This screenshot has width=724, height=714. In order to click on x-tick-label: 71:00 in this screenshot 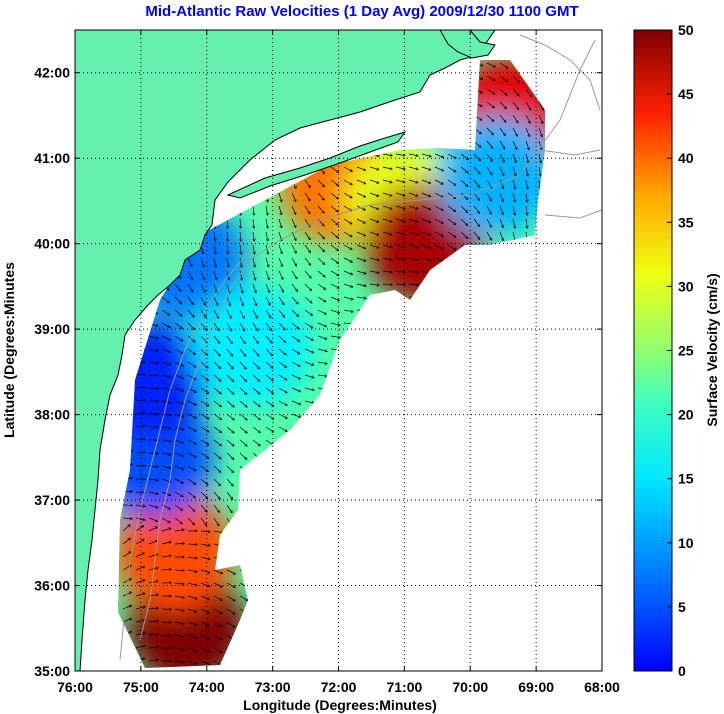, I will do `click(404, 687)`.